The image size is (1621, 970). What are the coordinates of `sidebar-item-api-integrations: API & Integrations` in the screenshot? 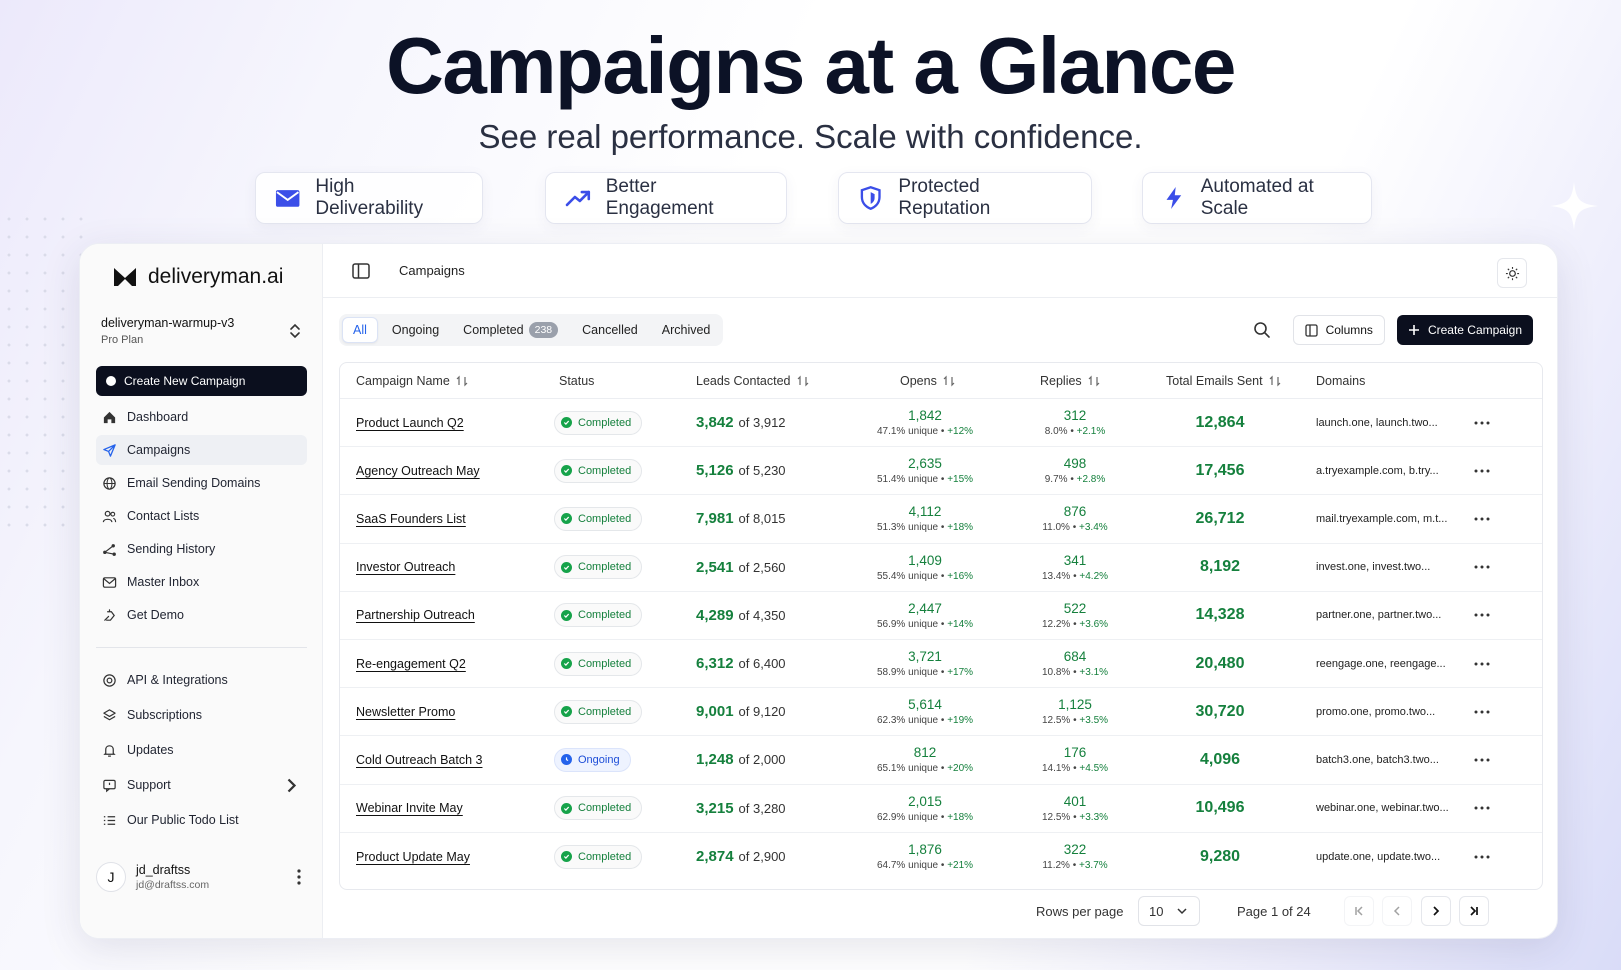 It's located at (201, 680).